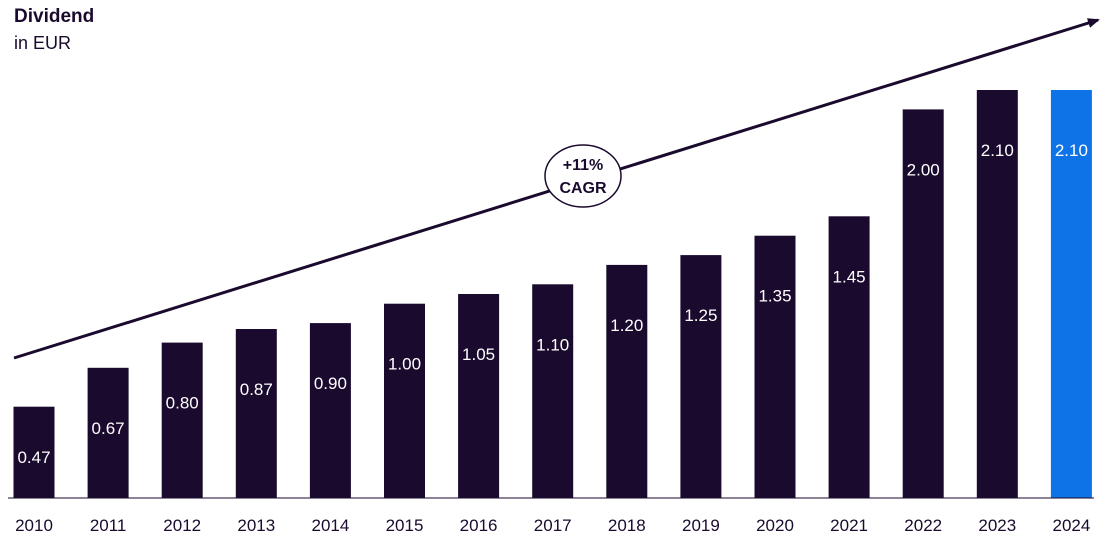 Image resolution: width=1120 pixels, height=560 pixels. What do you see at coordinates (626, 325) in the screenshot?
I see `value-label-2018: 1.20` at bounding box center [626, 325].